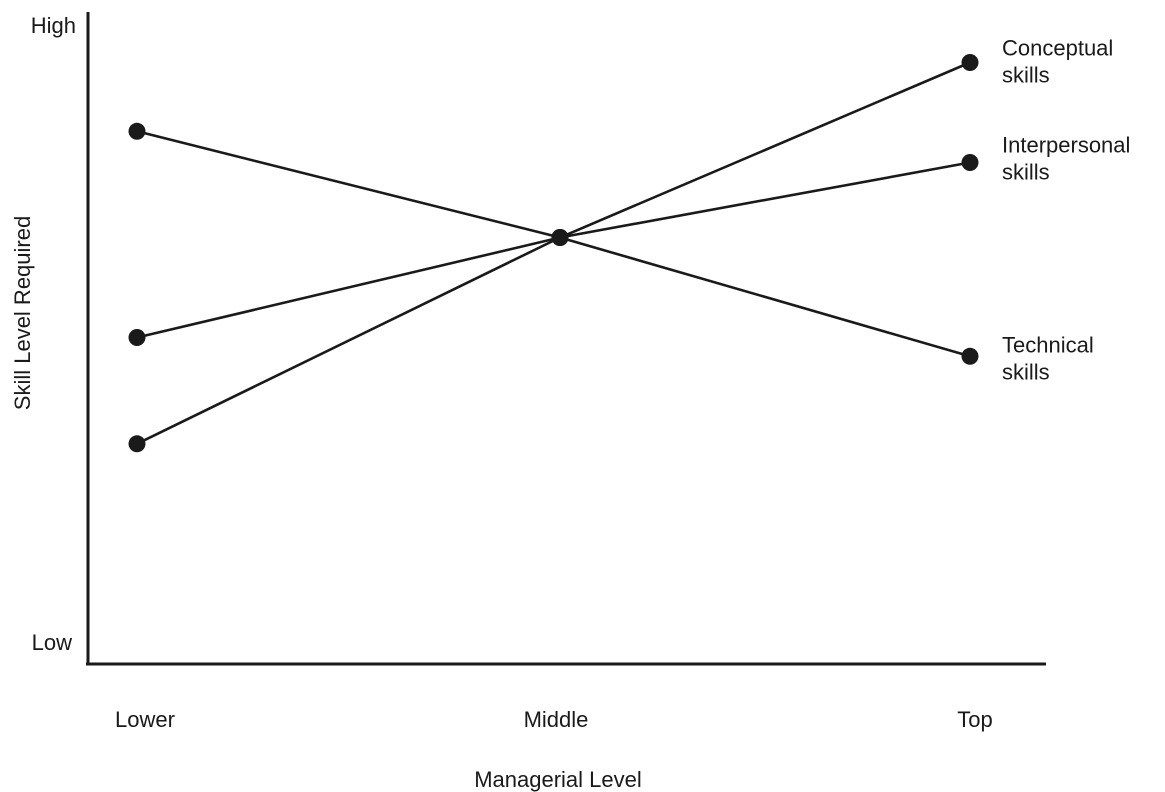 The width and height of the screenshot is (1165, 792). I want to click on x-axis-title: Managerial Level, so click(558, 779).